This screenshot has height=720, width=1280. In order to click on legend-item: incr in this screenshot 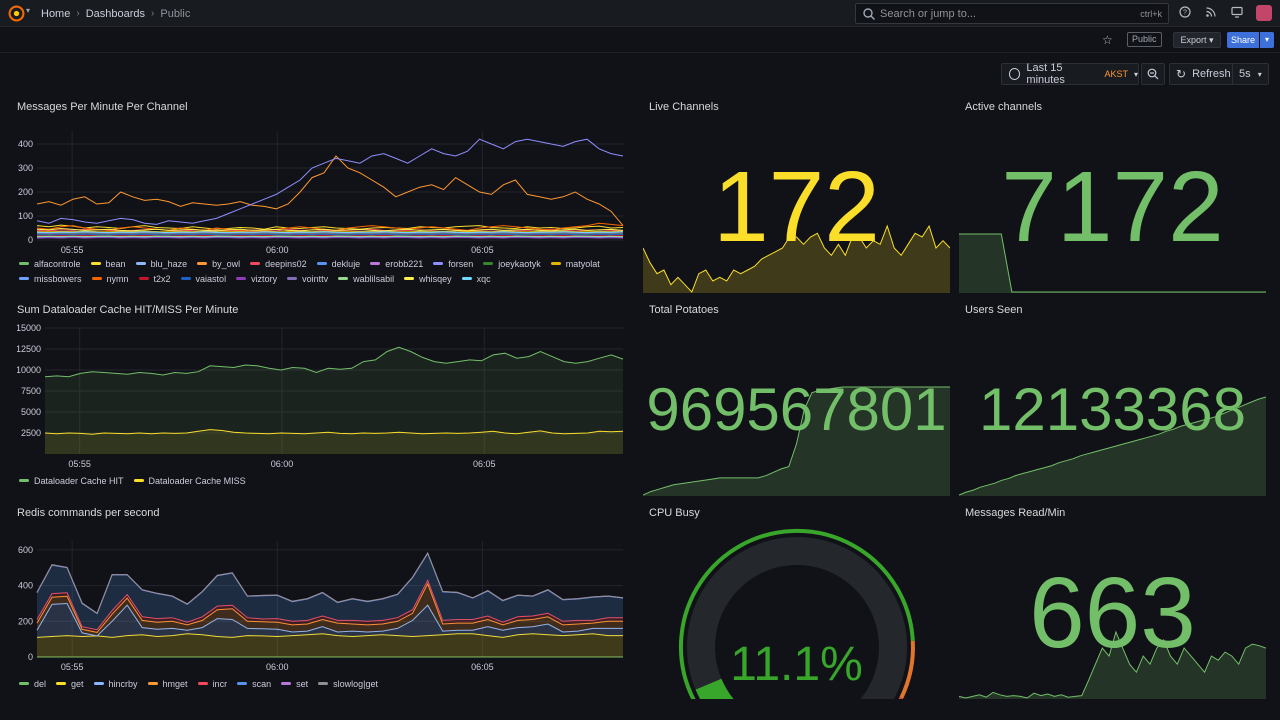, I will do `click(212, 683)`.